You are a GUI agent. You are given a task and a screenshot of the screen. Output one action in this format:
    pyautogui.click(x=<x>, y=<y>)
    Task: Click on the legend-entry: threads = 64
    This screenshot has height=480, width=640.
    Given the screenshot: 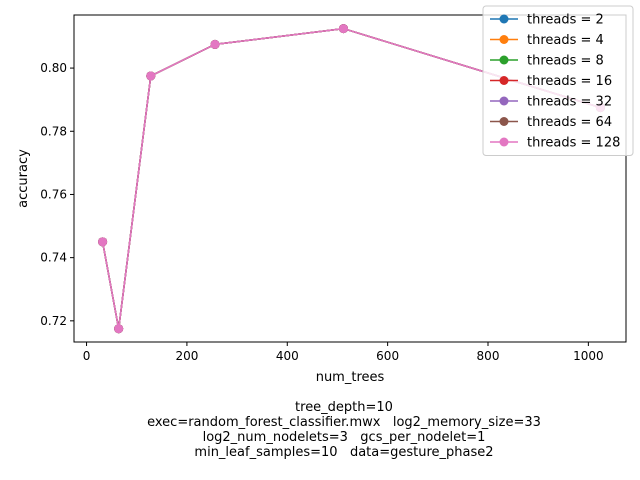 What is the action you would take?
    pyautogui.click(x=551, y=122)
    